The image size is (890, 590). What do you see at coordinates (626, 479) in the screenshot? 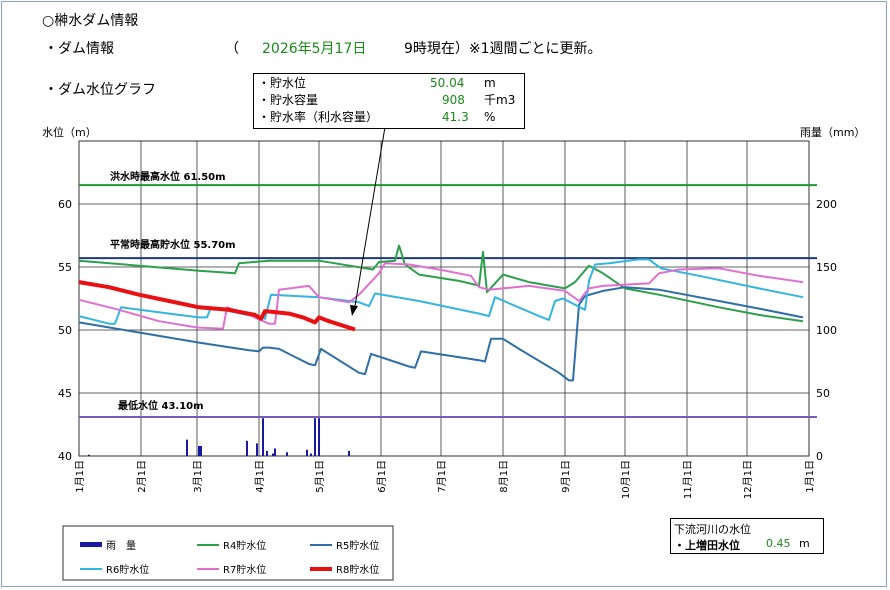
I see `x-tick-label: 10月1日` at bounding box center [626, 479].